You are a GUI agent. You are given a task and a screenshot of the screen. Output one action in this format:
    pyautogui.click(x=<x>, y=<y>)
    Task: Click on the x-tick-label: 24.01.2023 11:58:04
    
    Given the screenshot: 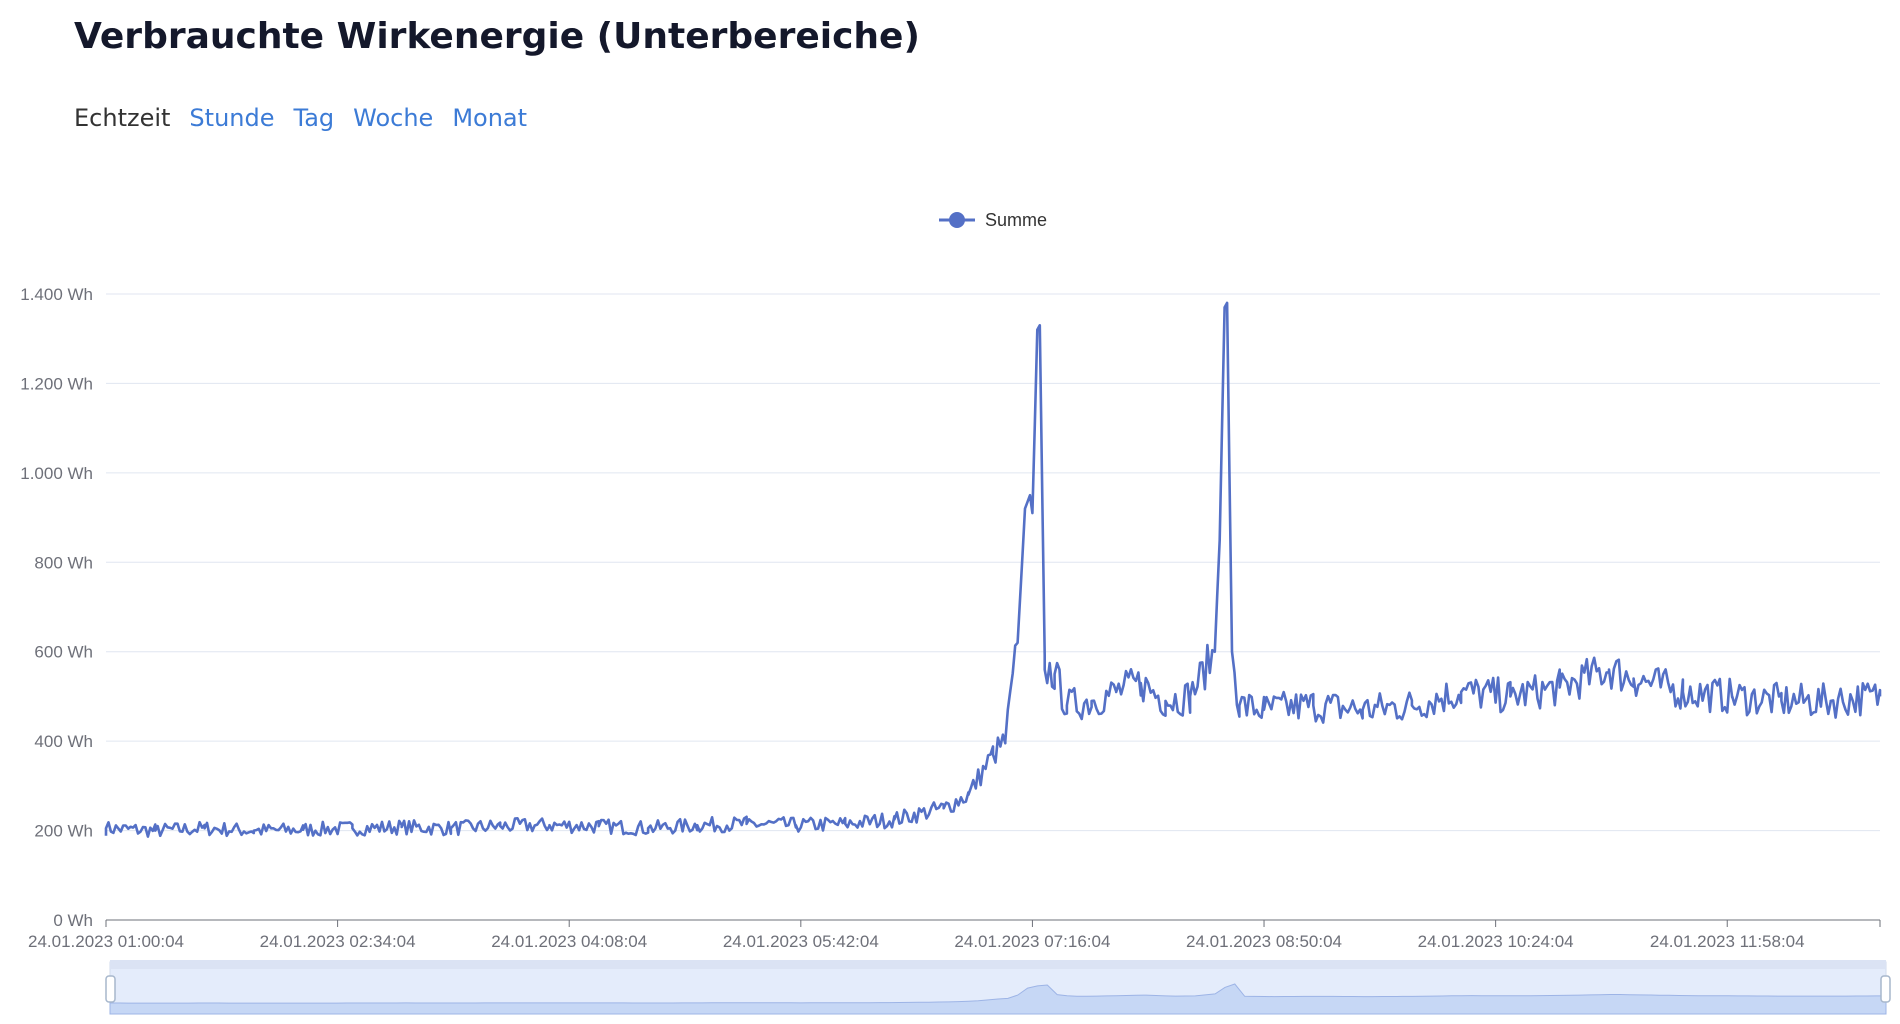 What is the action you would take?
    pyautogui.click(x=1727, y=941)
    